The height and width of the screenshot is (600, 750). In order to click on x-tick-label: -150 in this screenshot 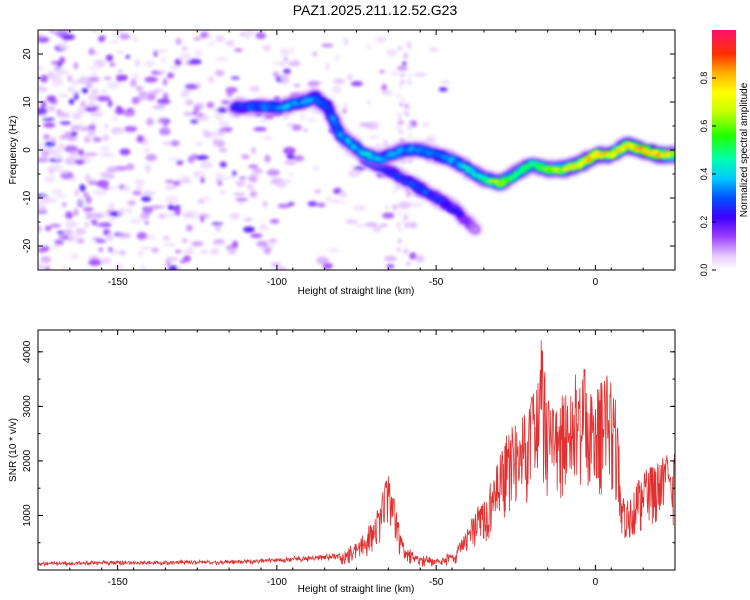, I will do `click(118, 282)`.